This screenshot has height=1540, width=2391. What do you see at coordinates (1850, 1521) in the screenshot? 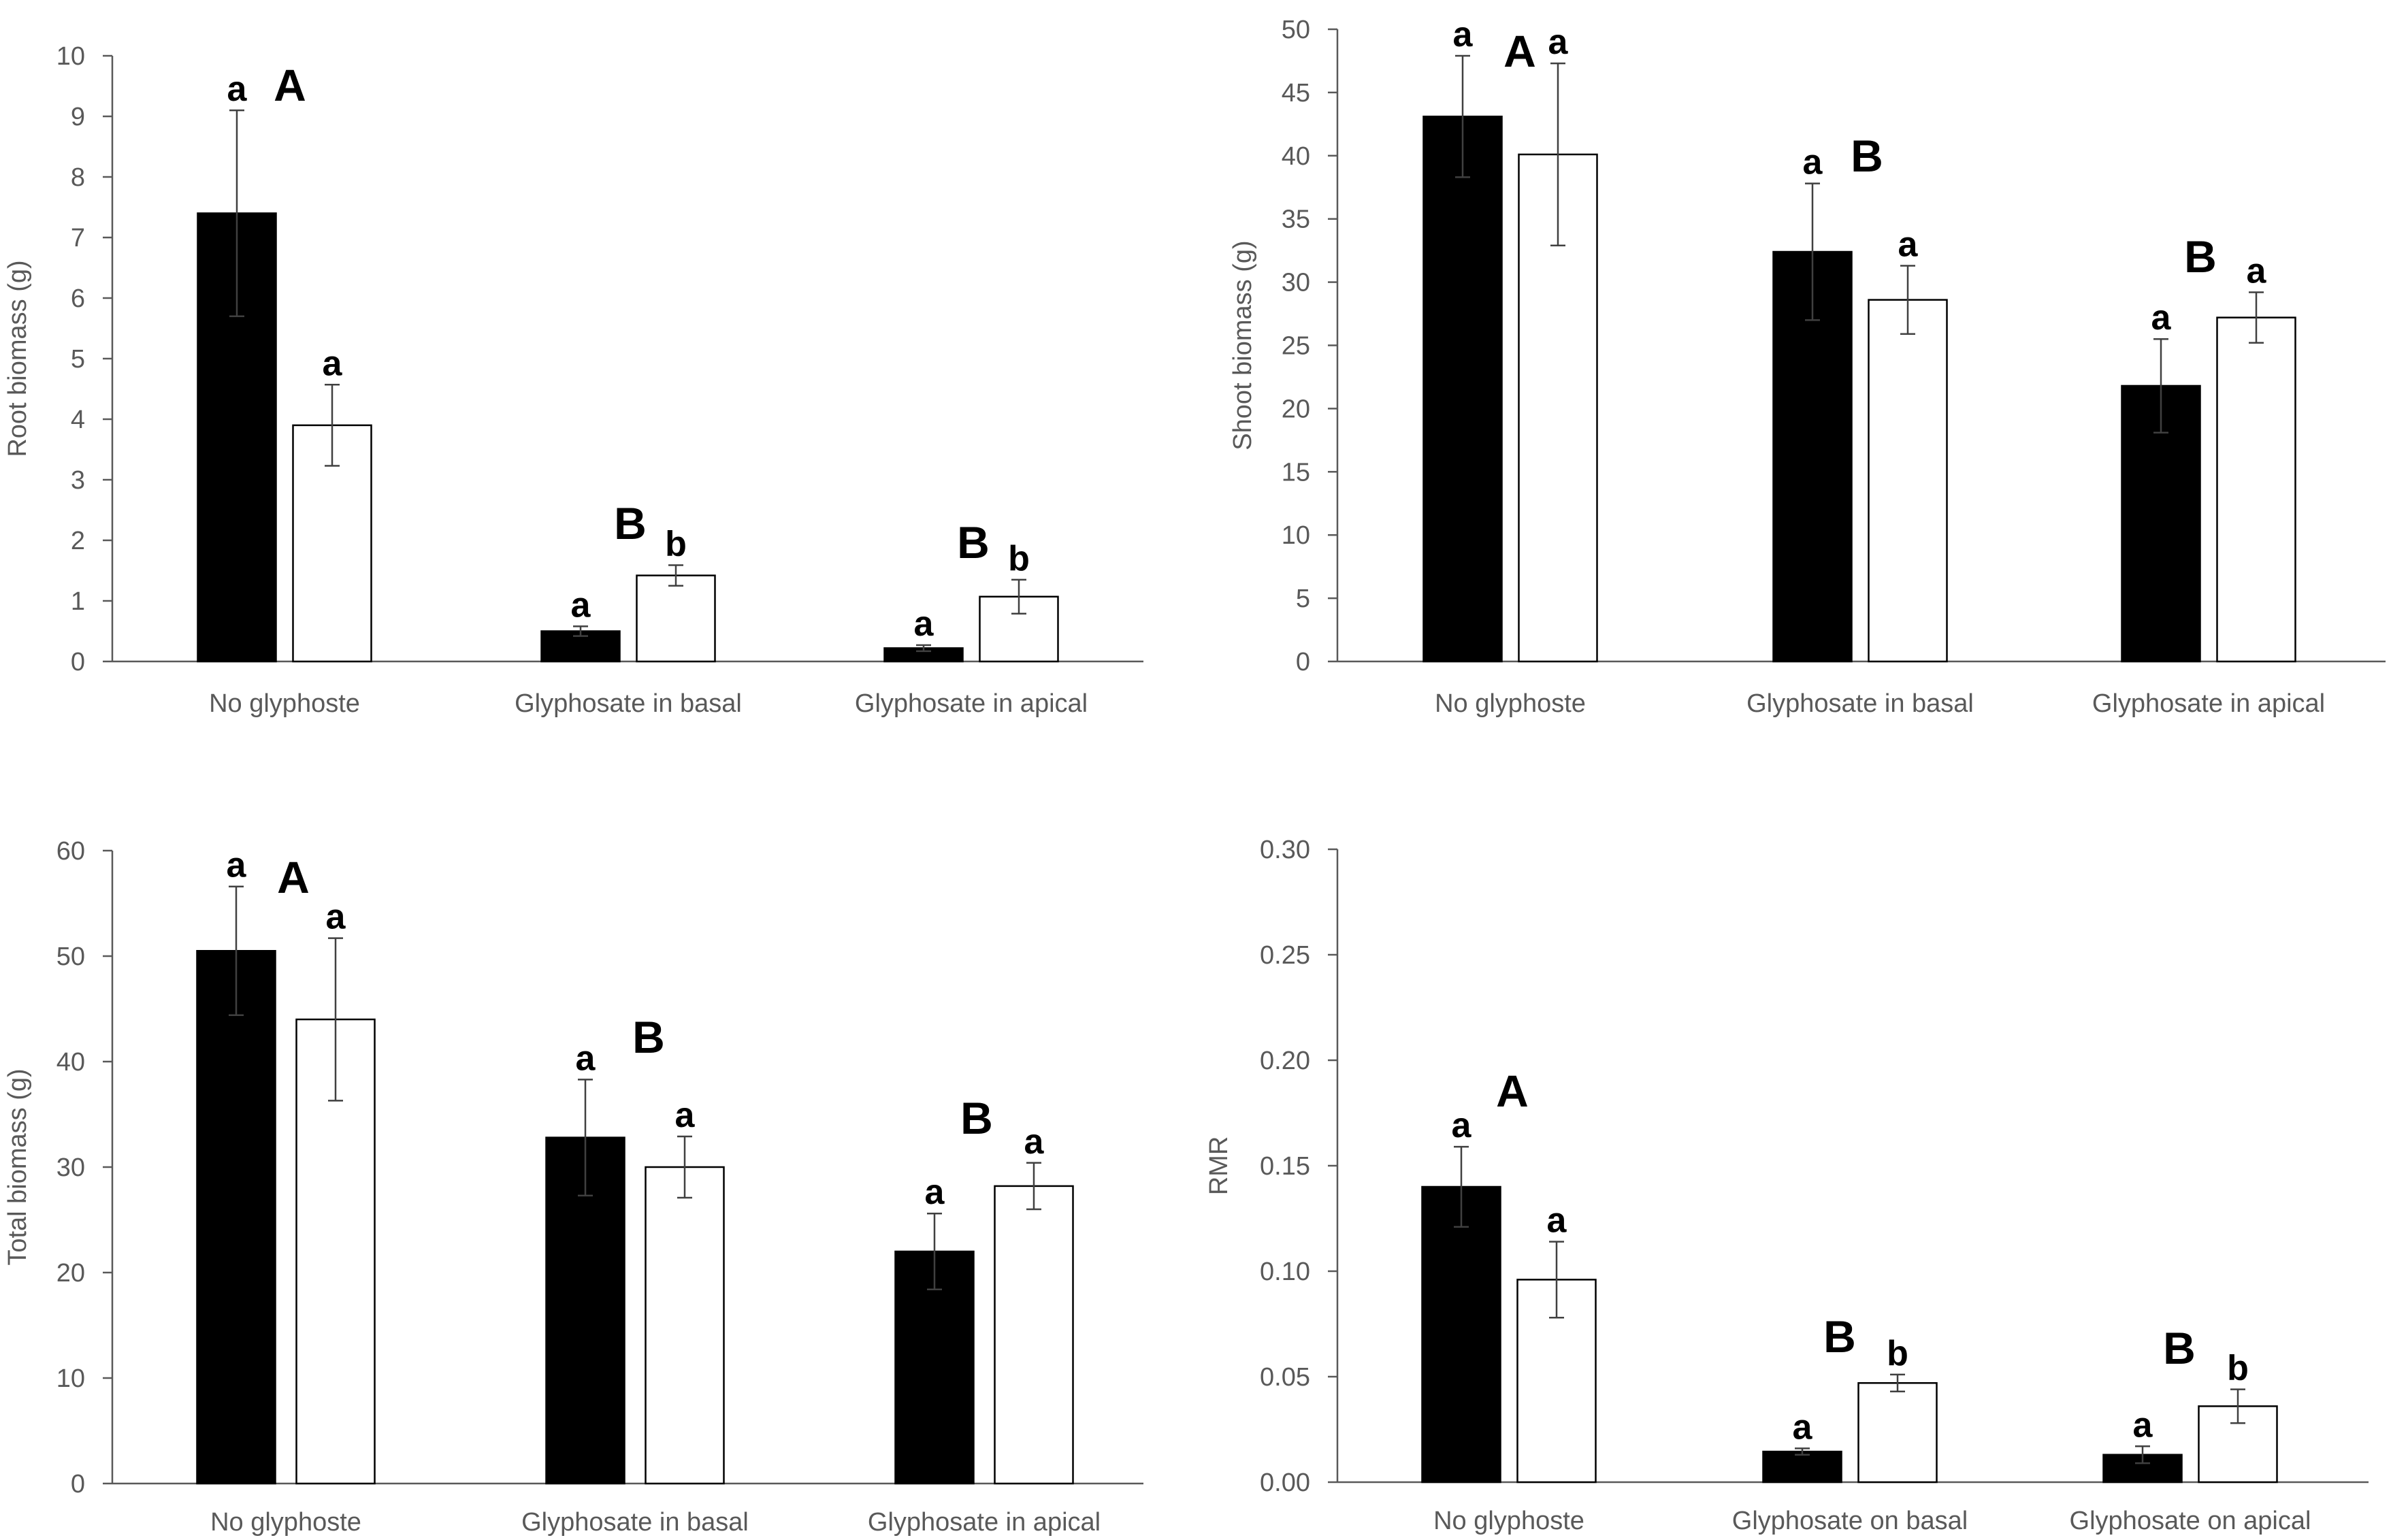
I see `x-category-label: Glyphosate on basal` at bounding box center [1850, 1521].